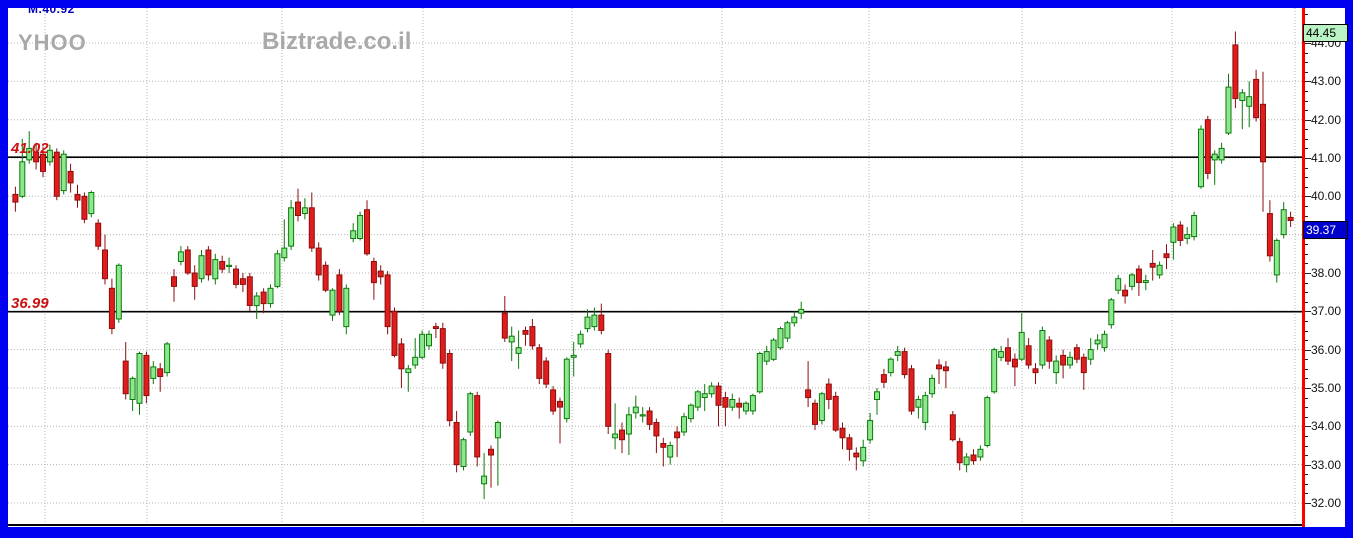 The height and width of the screenshot is (538, 1353). What do you see at coordinates (1326, 158) in the screenshot?
I see `axis-tick-label: 41.00` at bounding box center [1326, 158].